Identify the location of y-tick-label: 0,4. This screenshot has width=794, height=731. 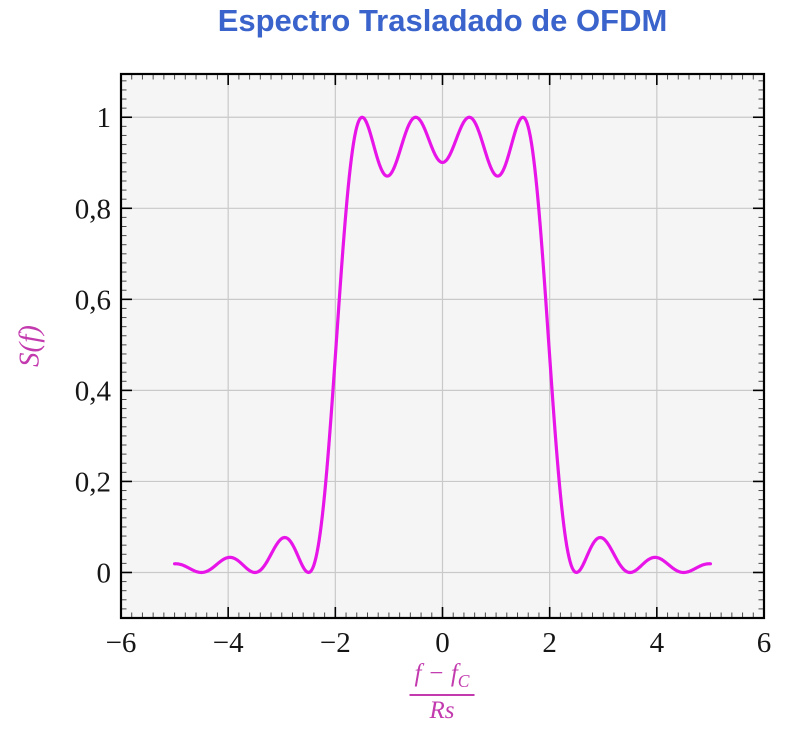
(93, 391).